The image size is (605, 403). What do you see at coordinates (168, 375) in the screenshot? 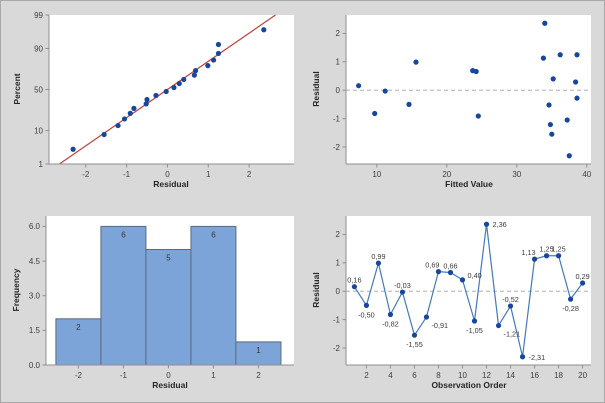
I see `x-tick-label: 0` at bounding box center [168, 375].